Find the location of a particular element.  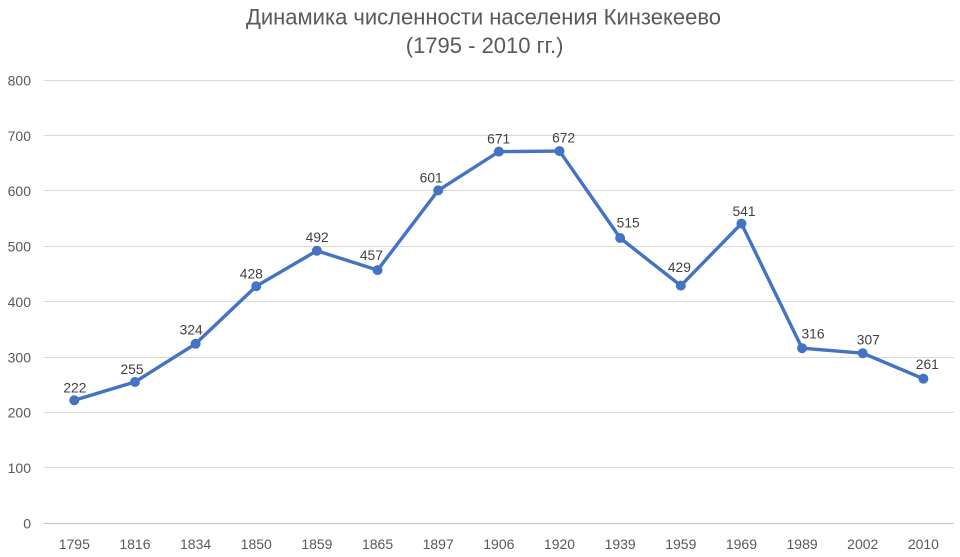

svg-text: 1795 is located at coordinates (74, 544).